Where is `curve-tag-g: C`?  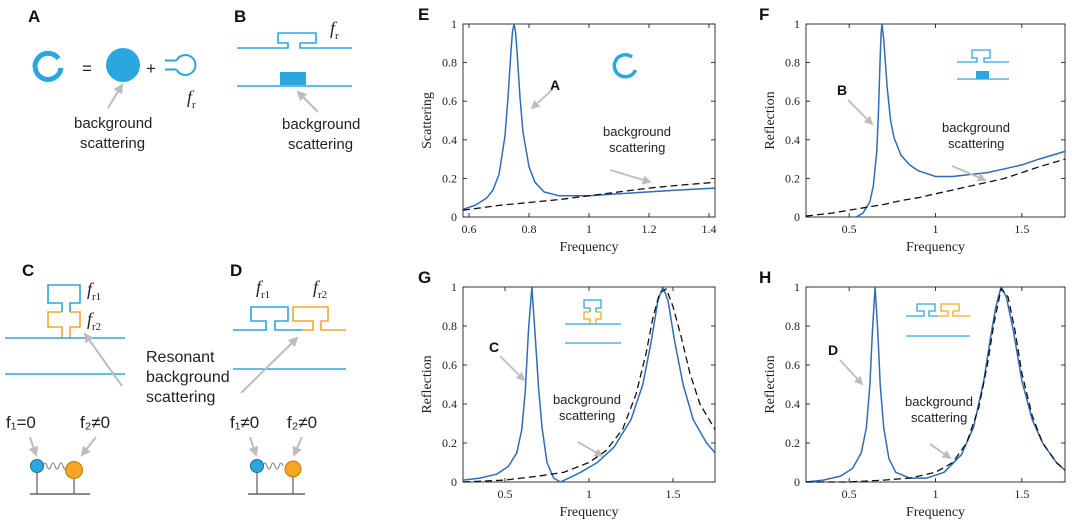
curve-tag-g: C is located at coordinates (494, 347).